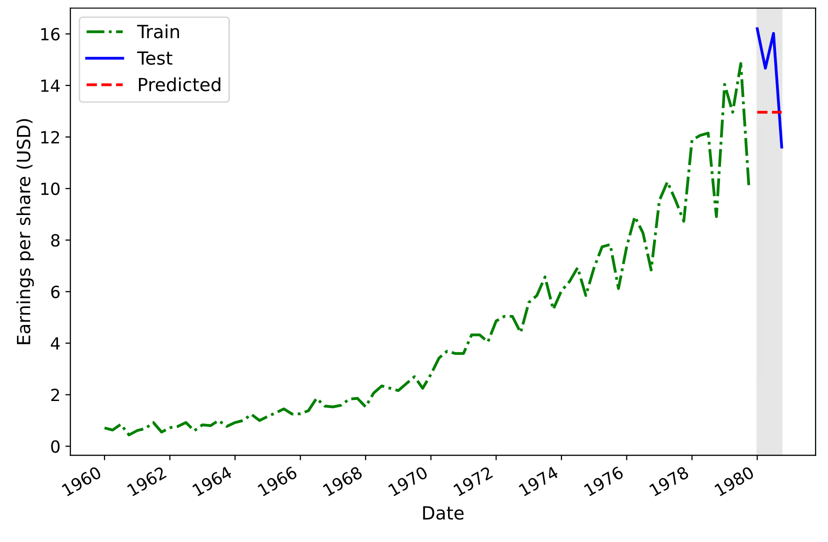 The height and width of the screenshot is (542, 828). Describe the element at coordinates (50, 189) in the screenshot. I see `y-tick-label: 10` at that location.